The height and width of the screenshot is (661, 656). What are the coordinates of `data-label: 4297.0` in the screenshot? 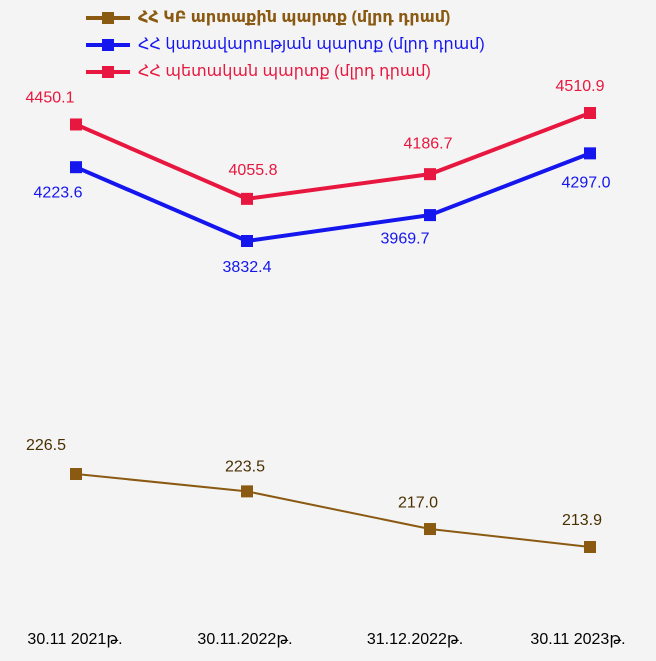 It's located at (586, 183).